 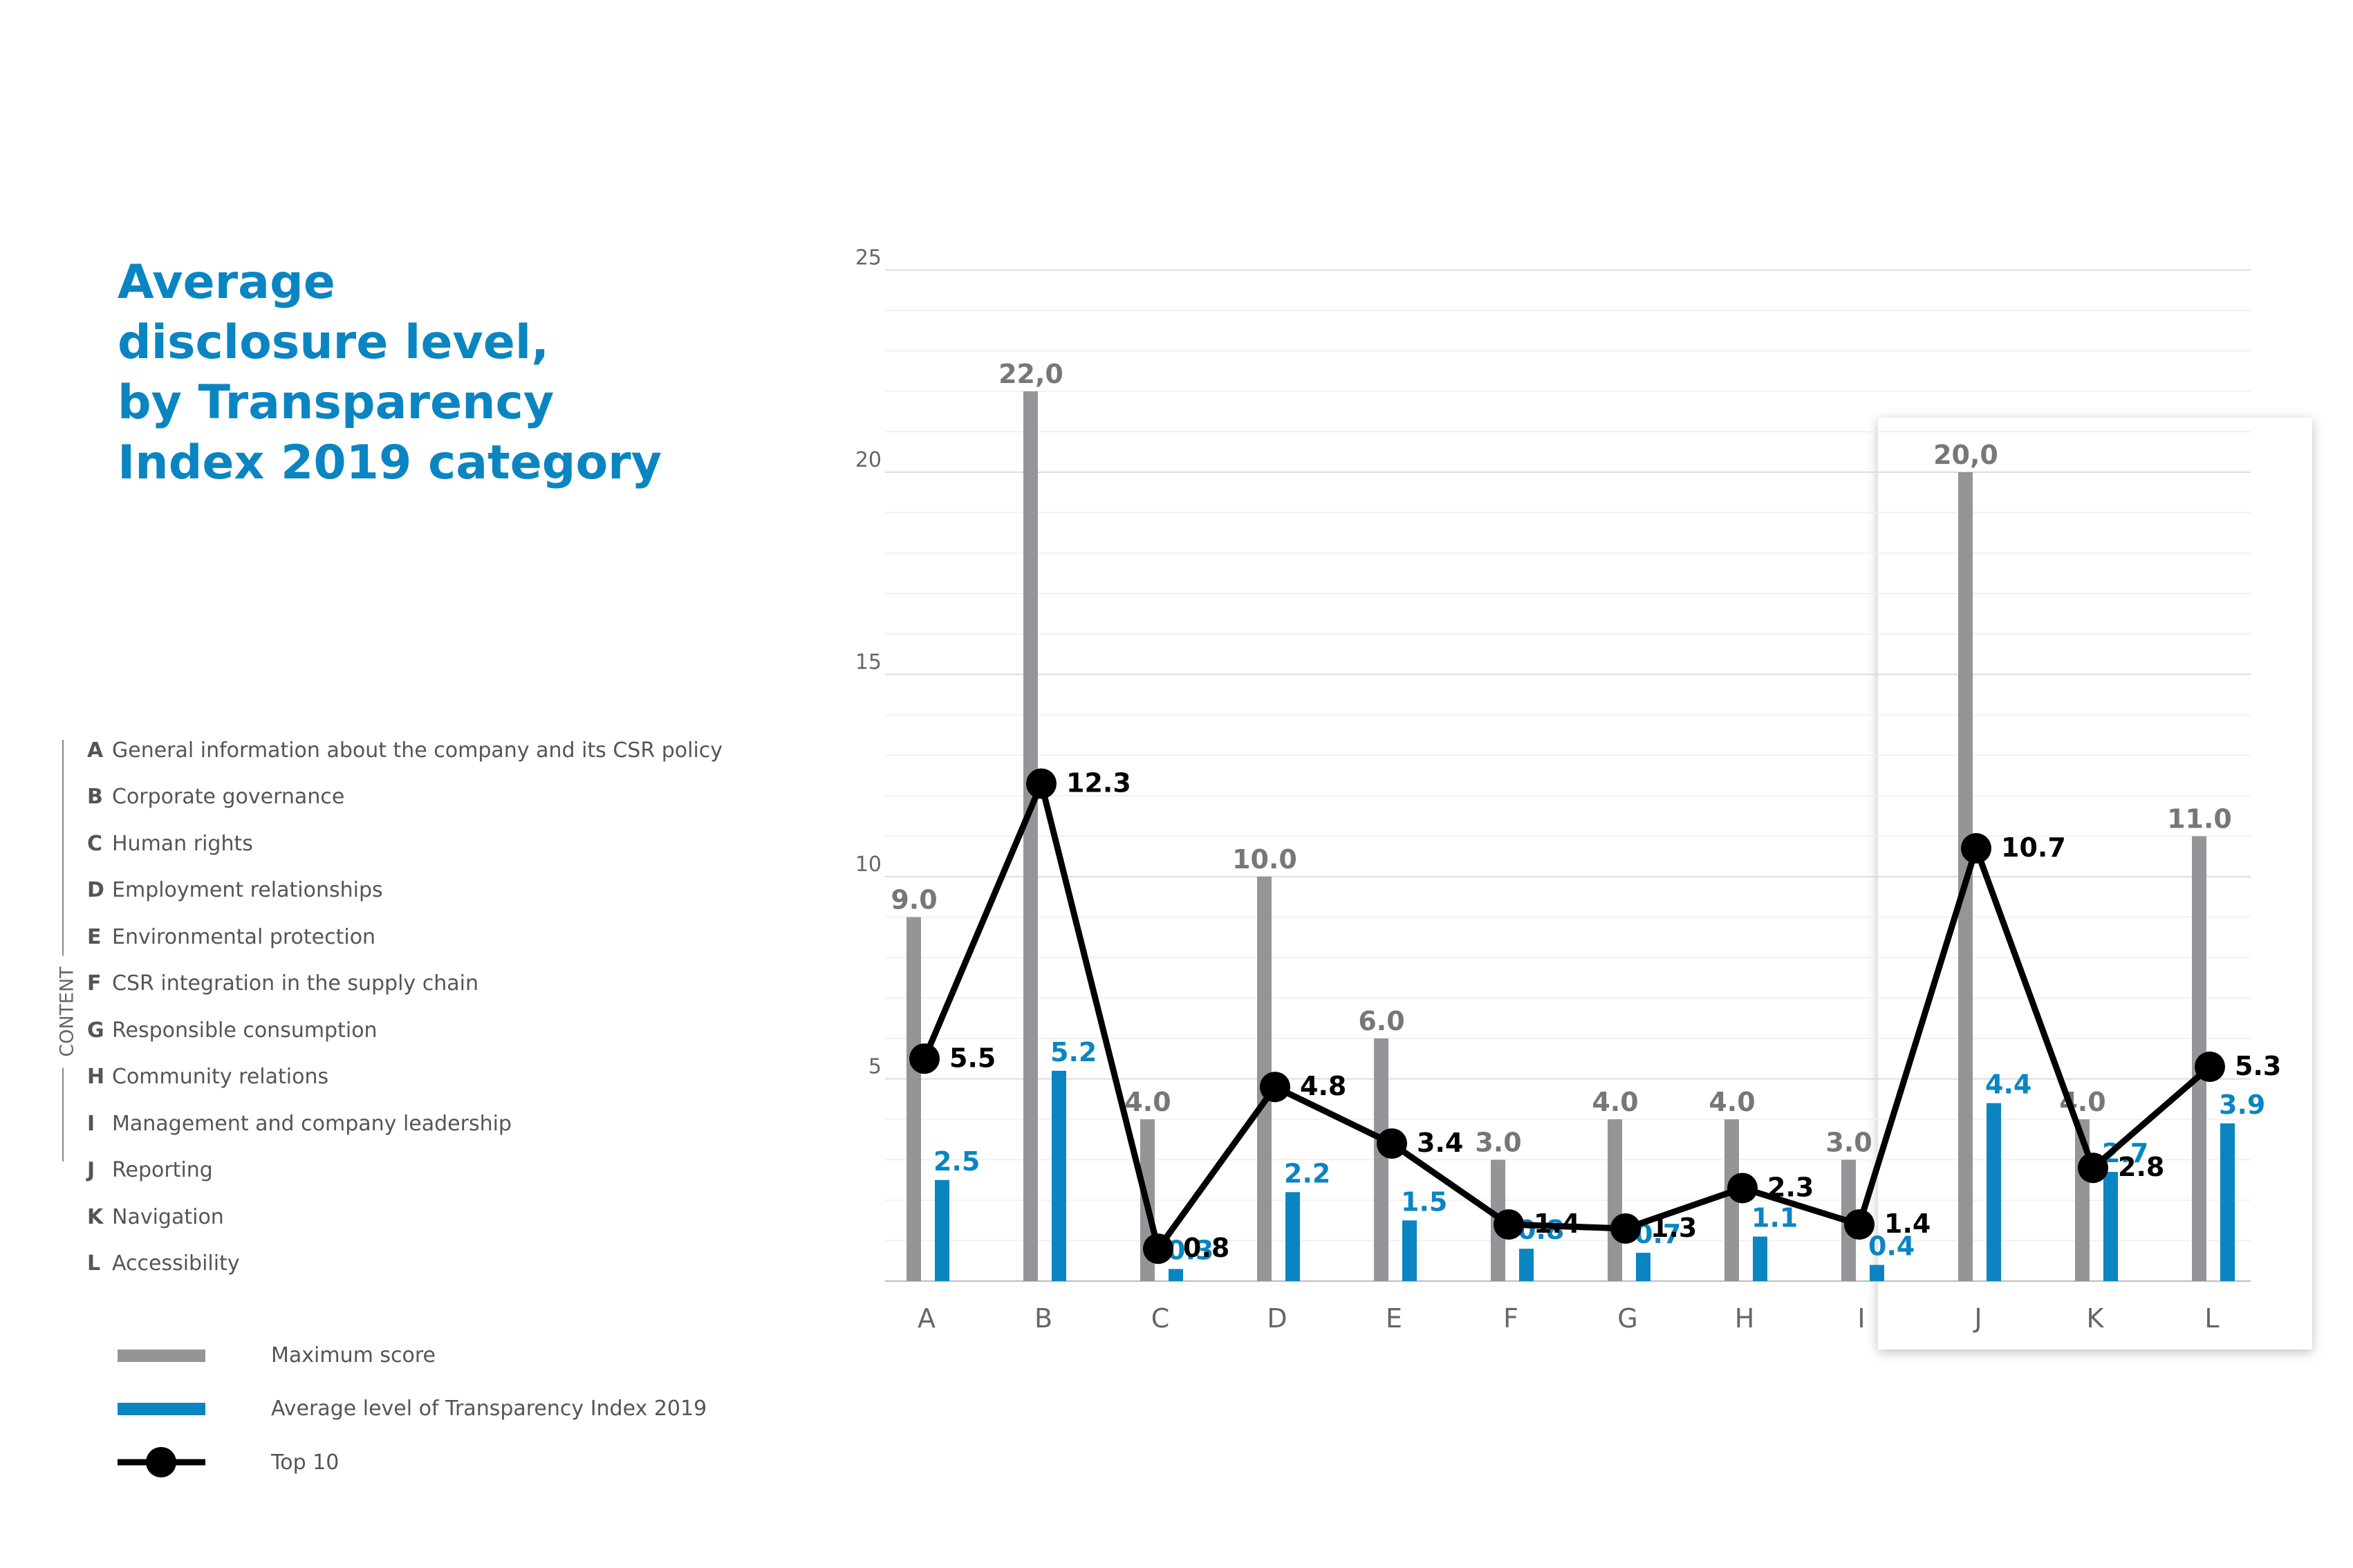 What do you see at coordinates (1098, 782) in the screenshot?
I see `data-label-top-10: 12.3` at bounding box center [1098, 782].